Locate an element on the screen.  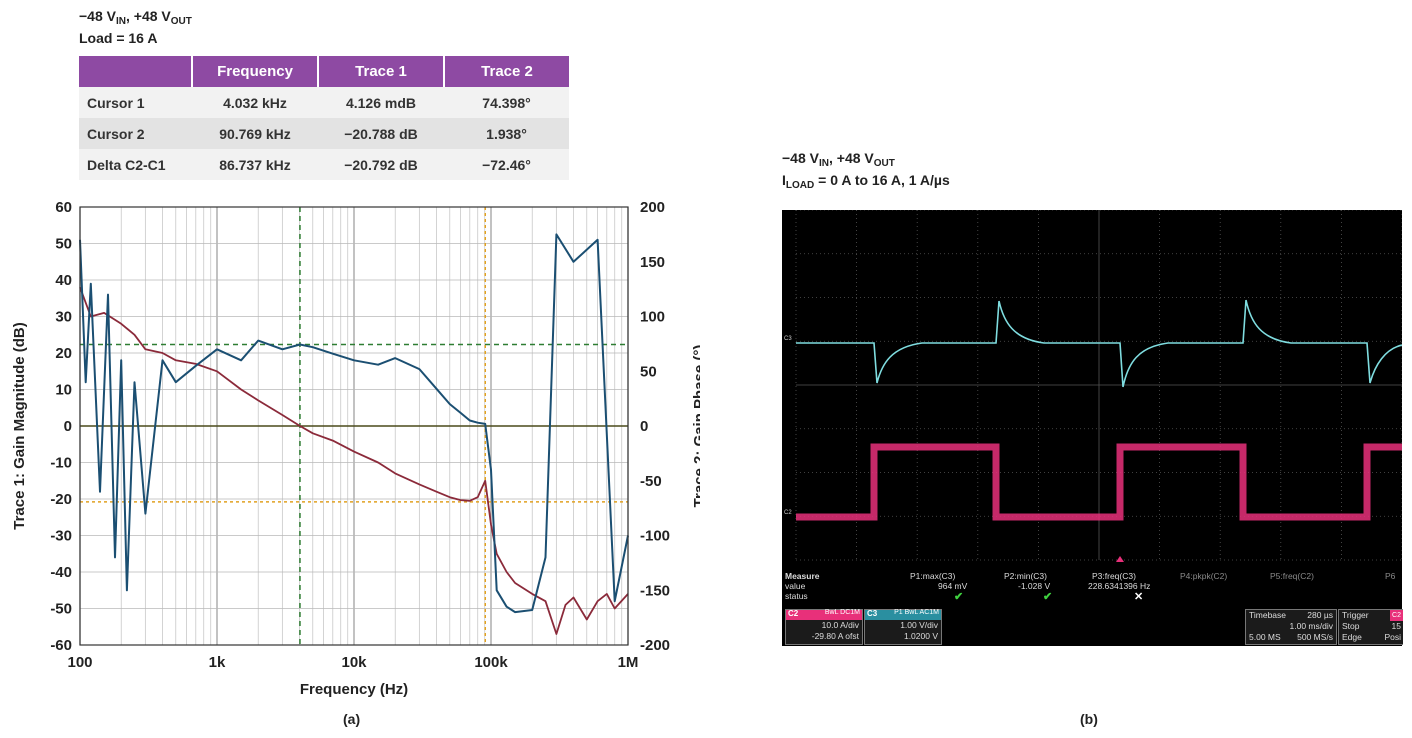
measure-value-label: value is located at coordinates (795, 586).